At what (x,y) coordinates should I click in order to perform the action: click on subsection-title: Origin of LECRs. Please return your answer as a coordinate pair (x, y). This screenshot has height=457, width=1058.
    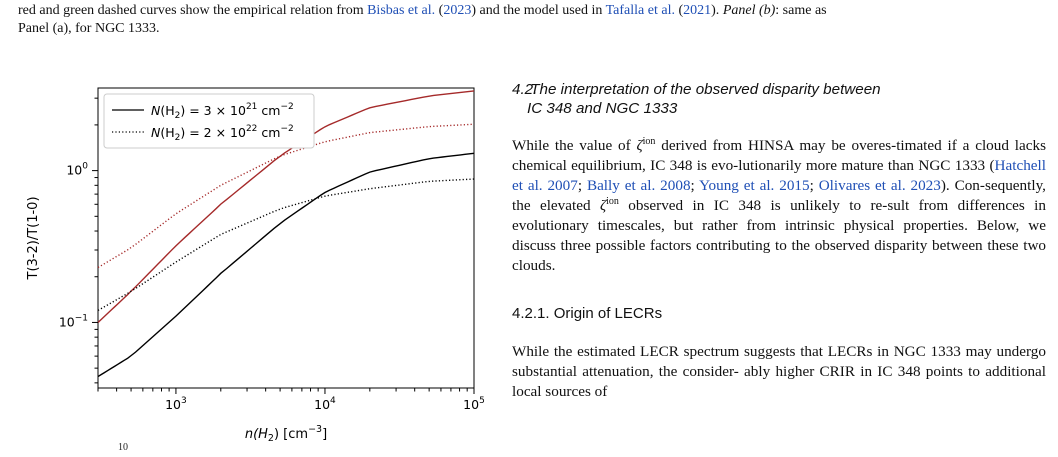
    Looking at the image, I should click on (608, 313).